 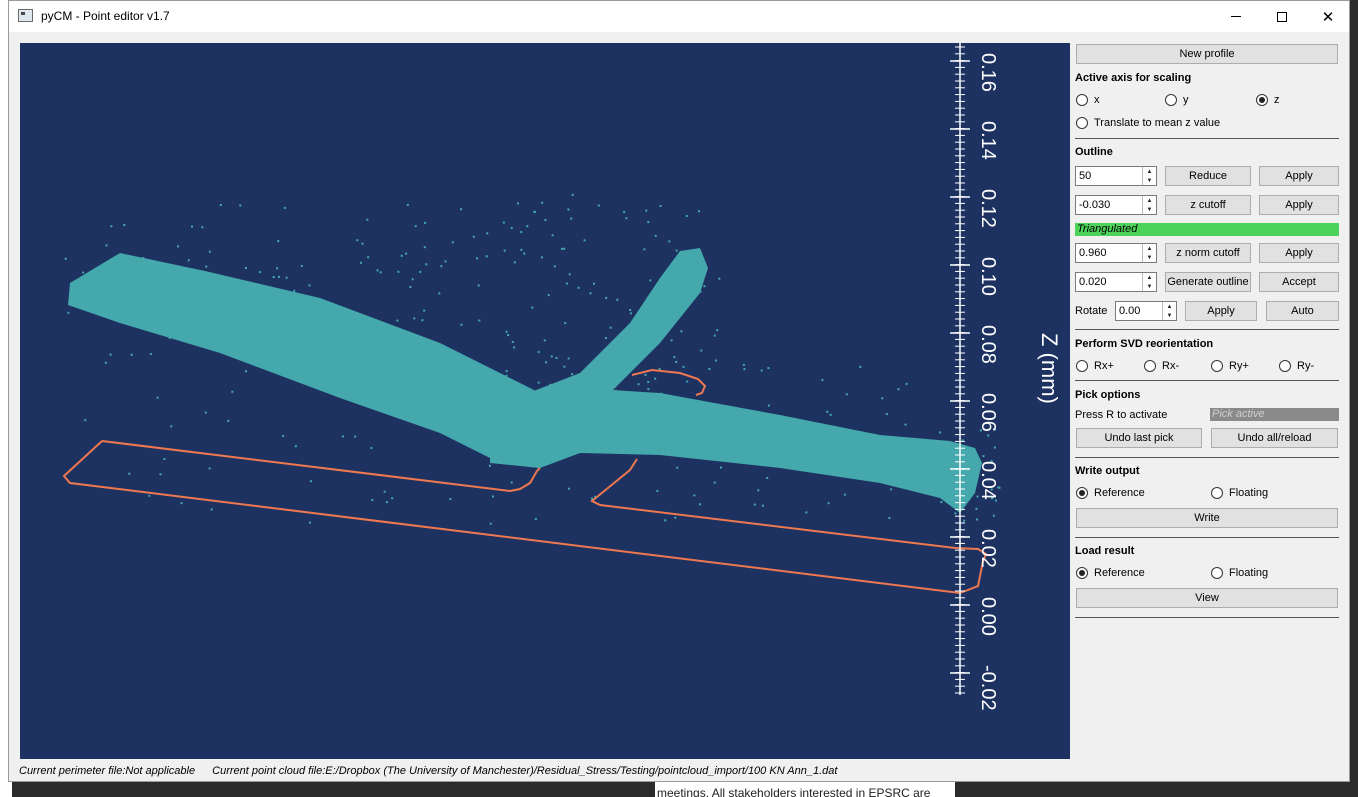 What do you see at coordinates (679, 16) in the screenshot?
I see `title-bar: pyCM - Point editor v1.7 ✕` at bounding box center [679, 16].